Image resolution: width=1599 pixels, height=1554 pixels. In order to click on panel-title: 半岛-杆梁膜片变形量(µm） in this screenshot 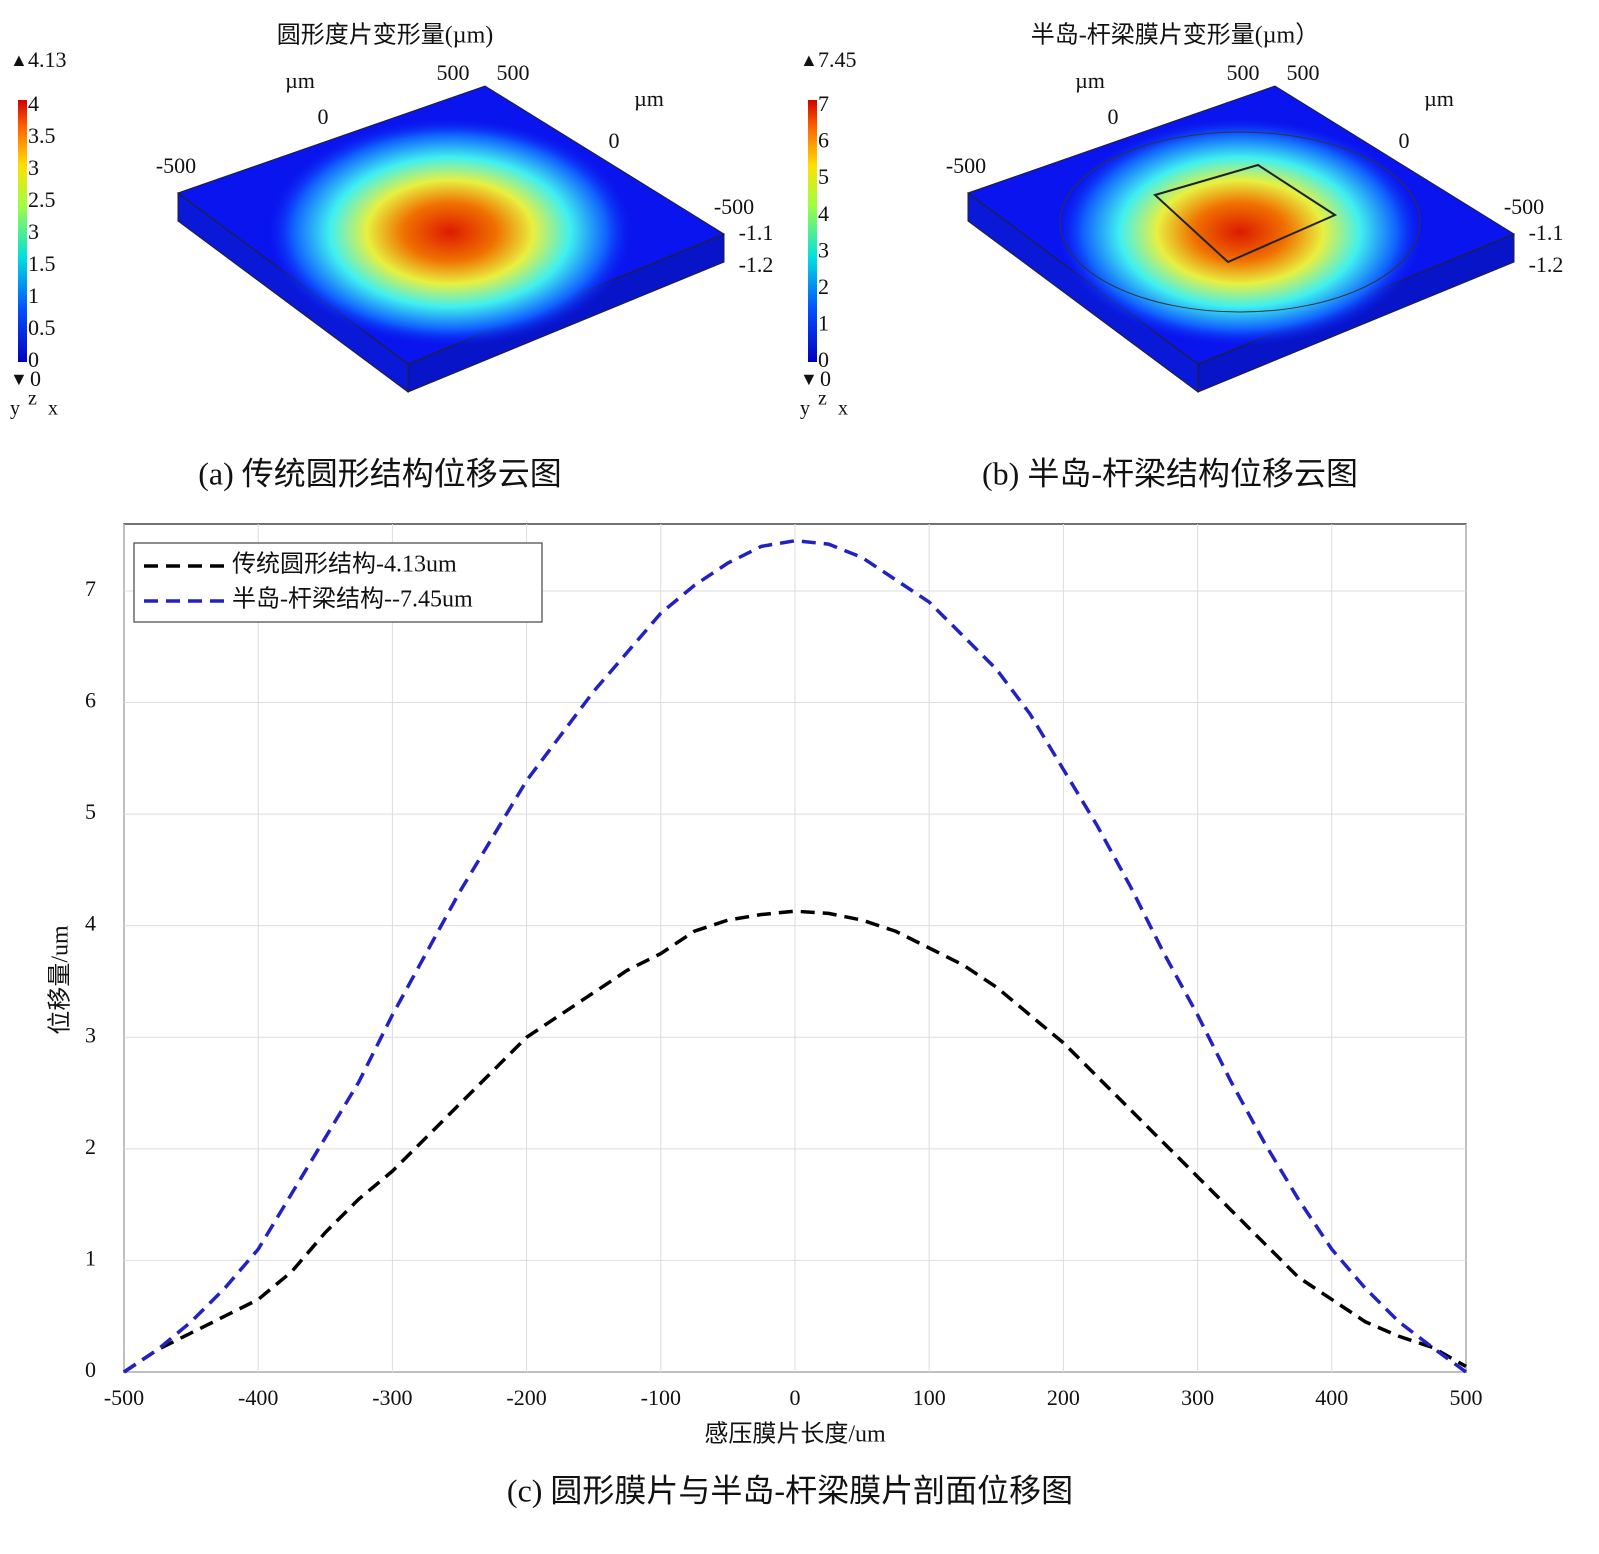, I will do `click(1175, 35)`.